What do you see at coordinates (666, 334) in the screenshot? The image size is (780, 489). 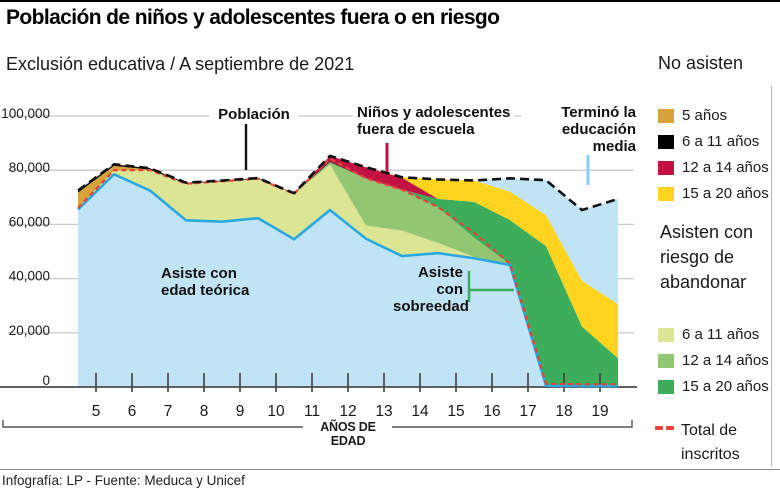 I see `legend-swatch-6-11-riesgo` at bounding box center [666, 334].